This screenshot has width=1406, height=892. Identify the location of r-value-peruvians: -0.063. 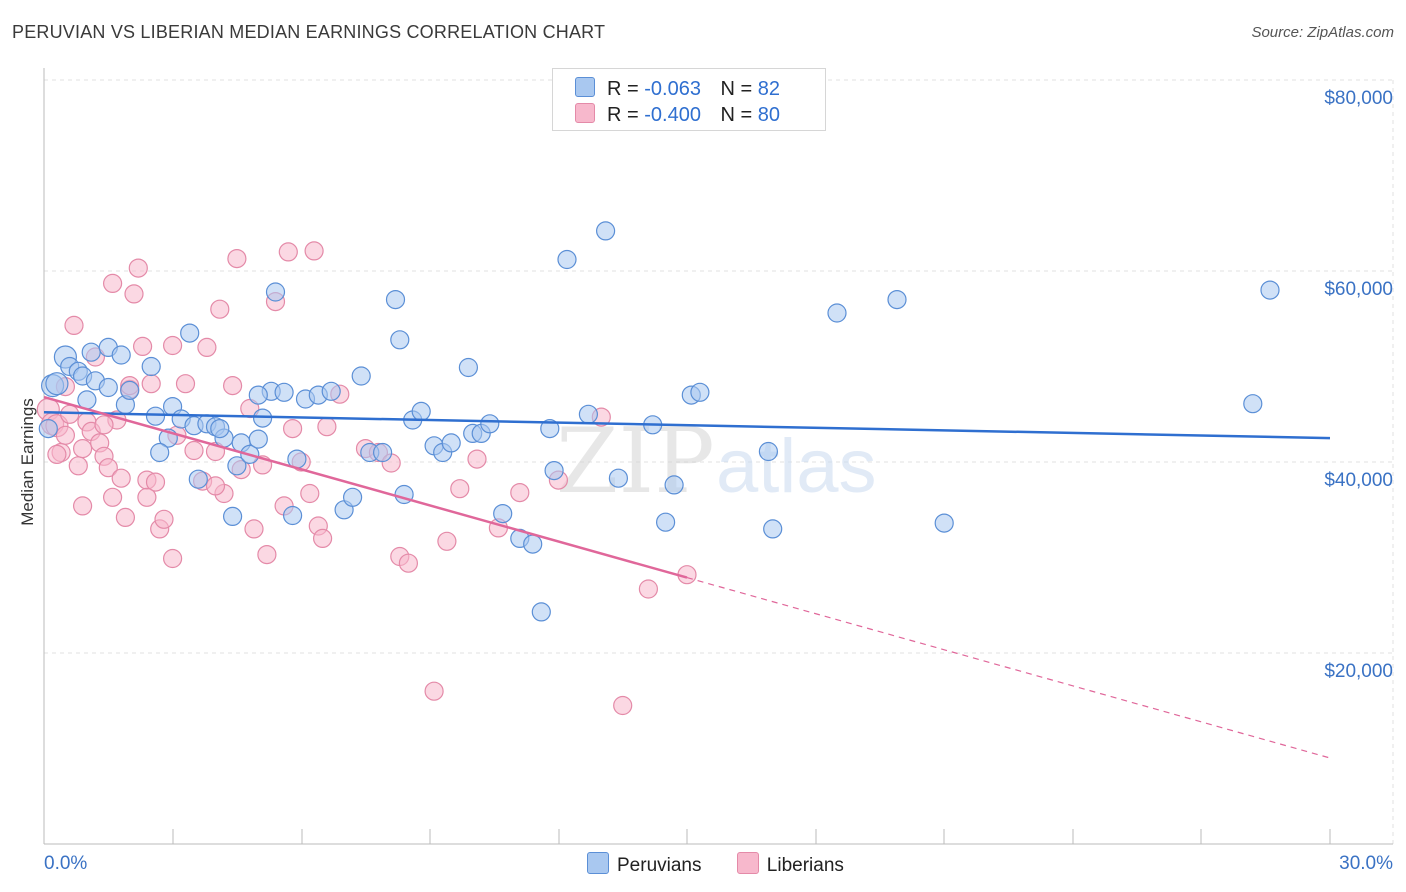
(672, 89).